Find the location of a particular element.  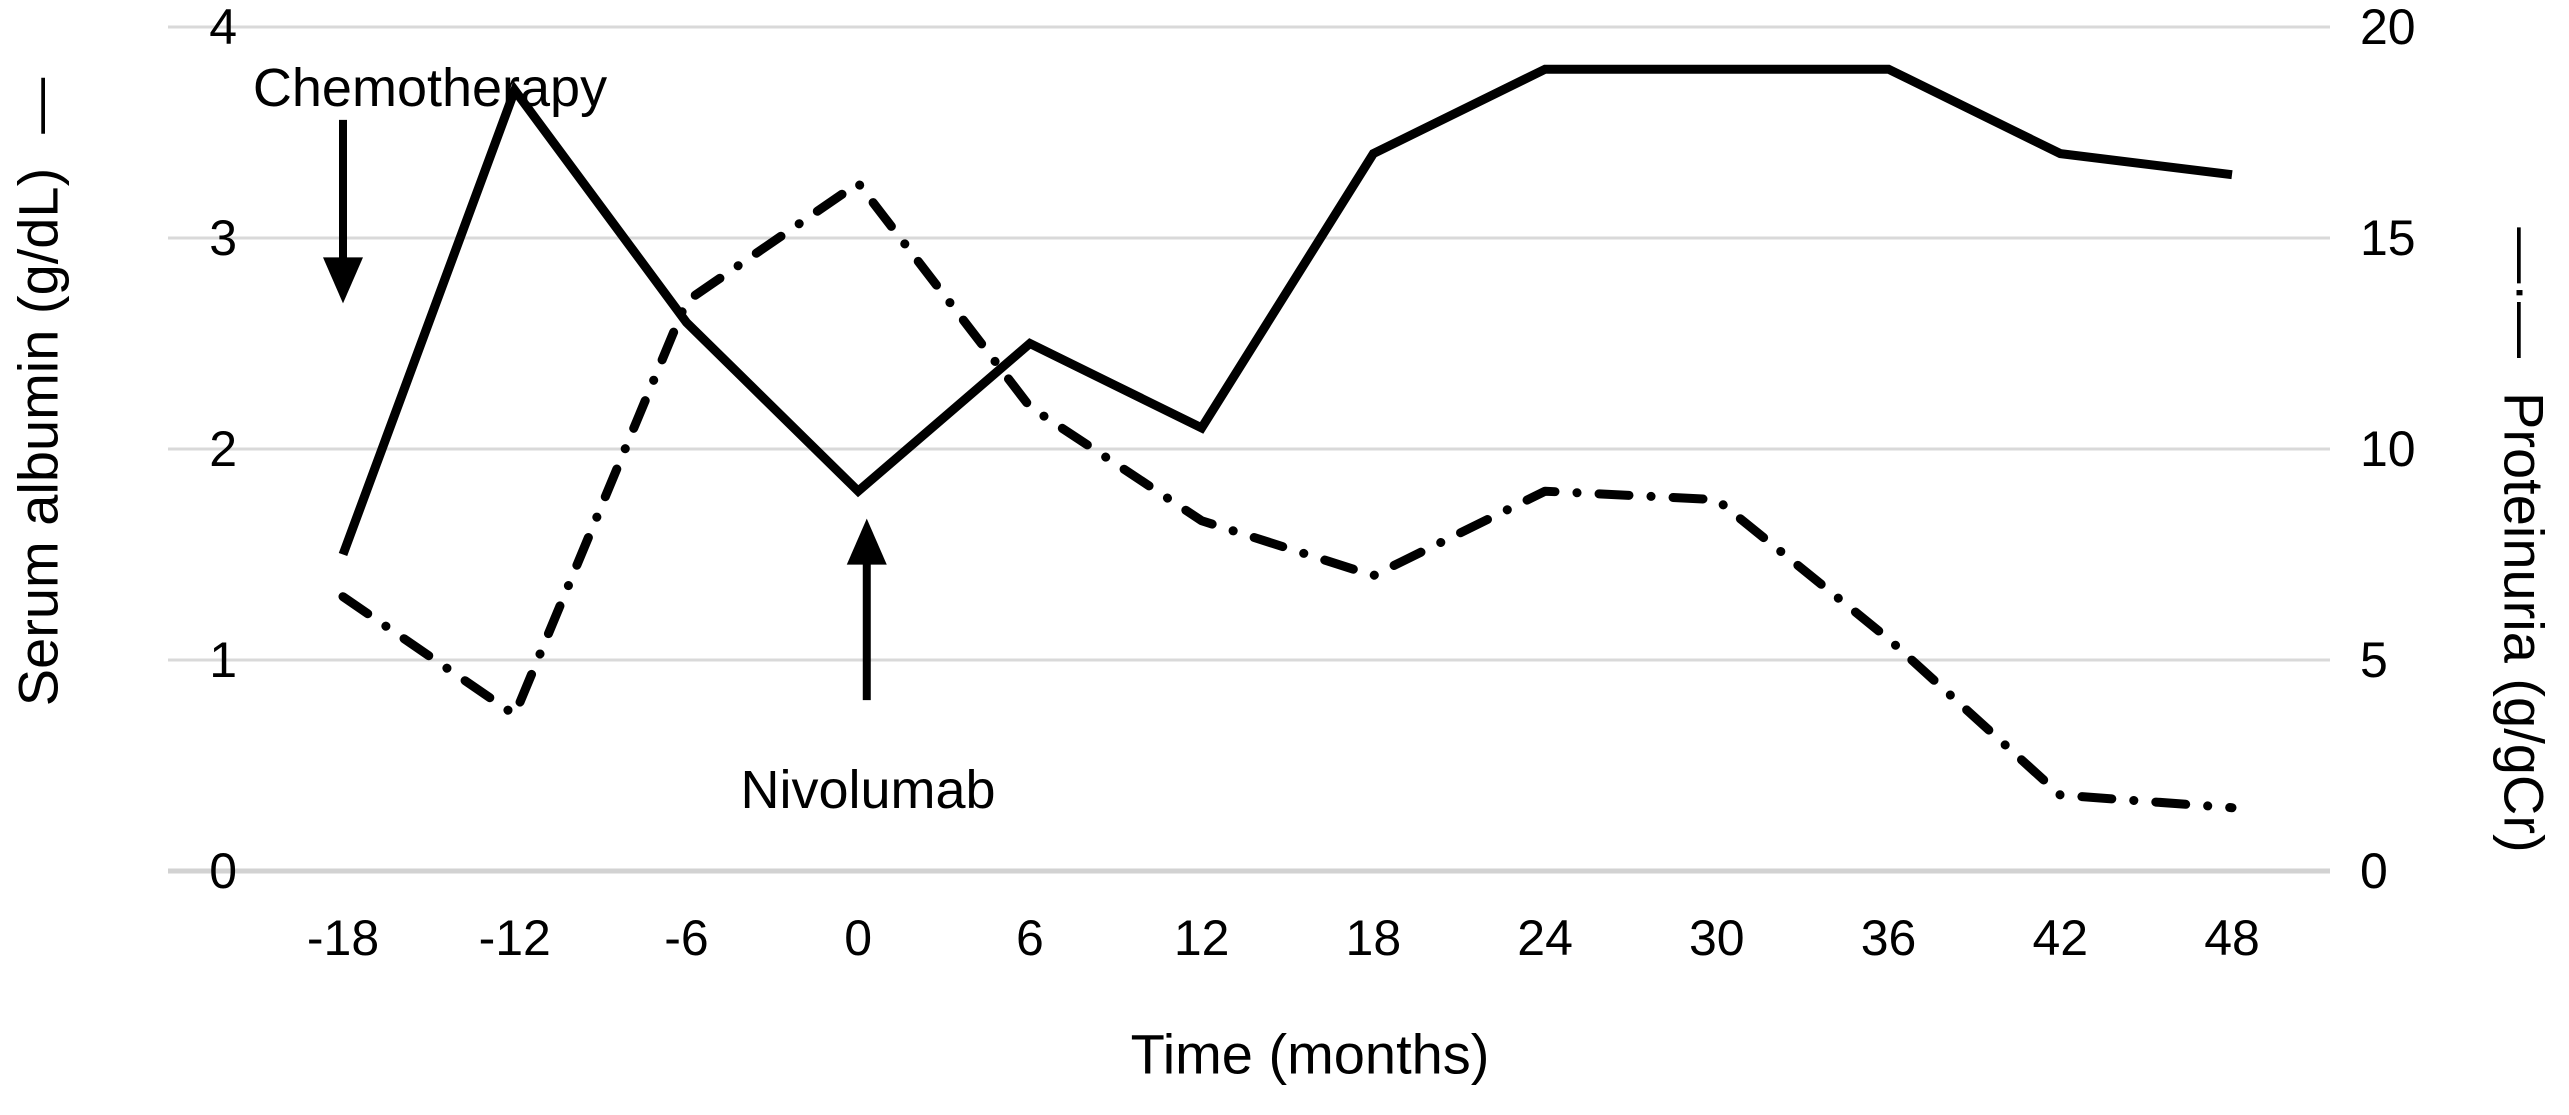

right-y-axis-title-label: Proteinuria (g/gCr) is located at coordinates (2524, 622).